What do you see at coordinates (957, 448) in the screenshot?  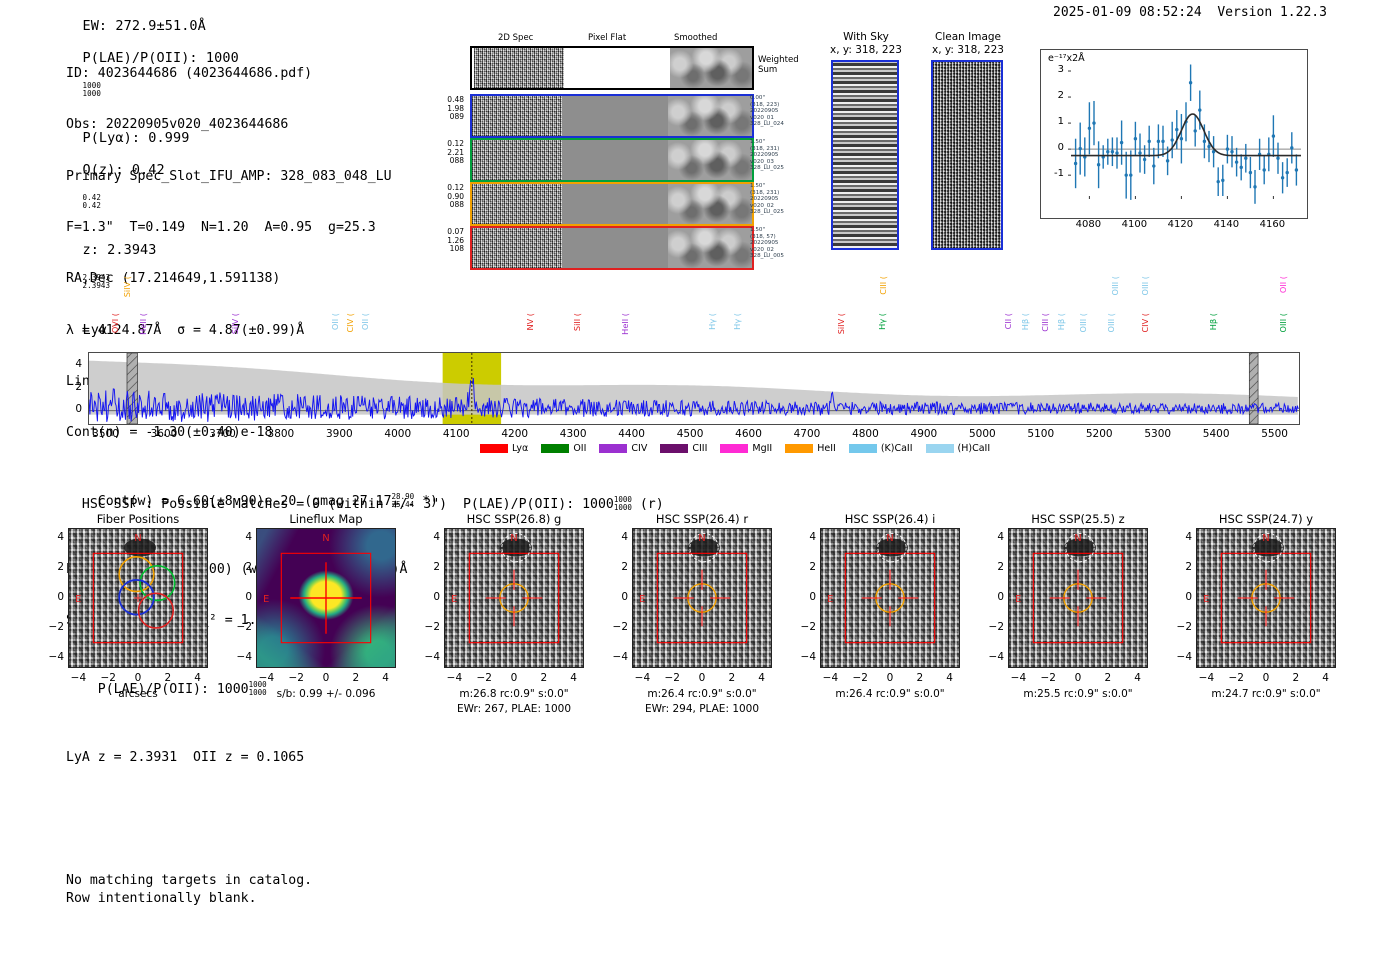 I see `legend-item: (H)CaII` at bounding box center [957, 448].